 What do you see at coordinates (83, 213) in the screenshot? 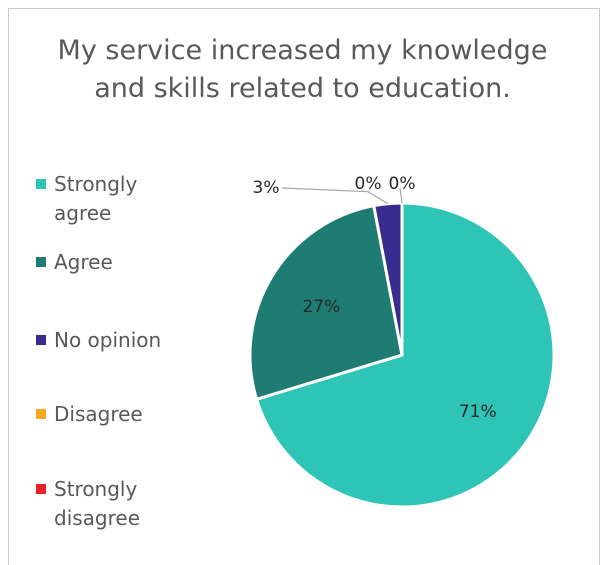
I see `legend-label-line: agree` at bounding box center [83, 213].